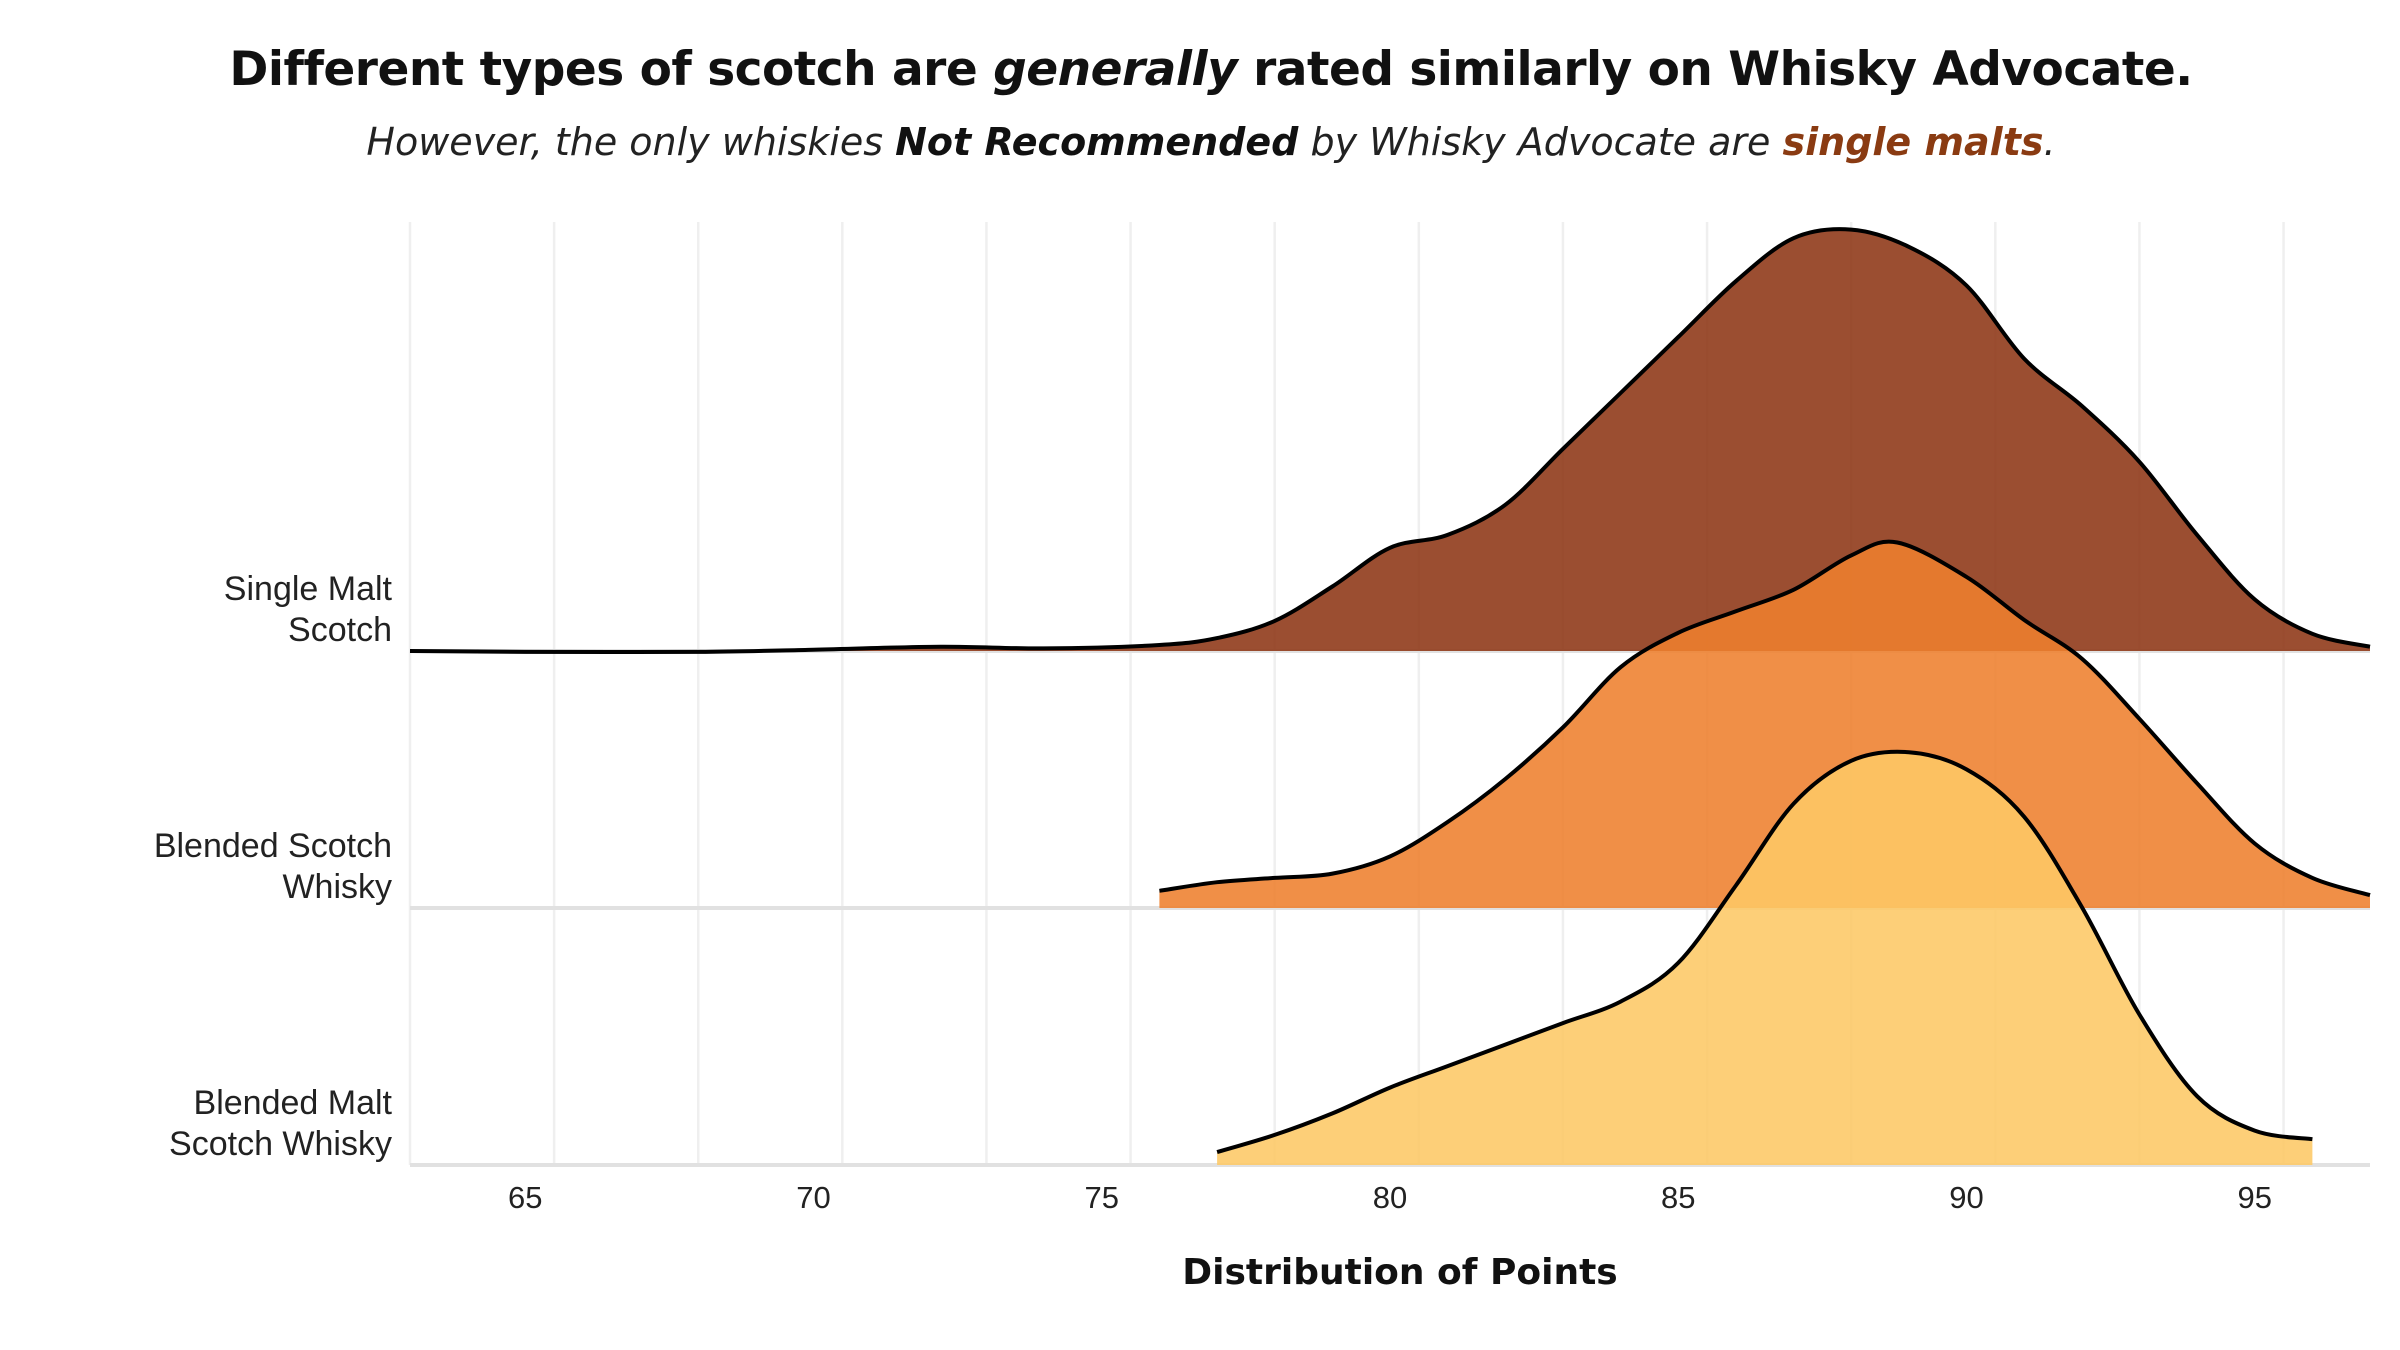 The width and height of the screenshot is (2400, 1350). What do you see at coordinates (1400, 1272) in the screenshot?
I see `x-axis-title: Distribution of Points` at bounding box center [1400, 1272].